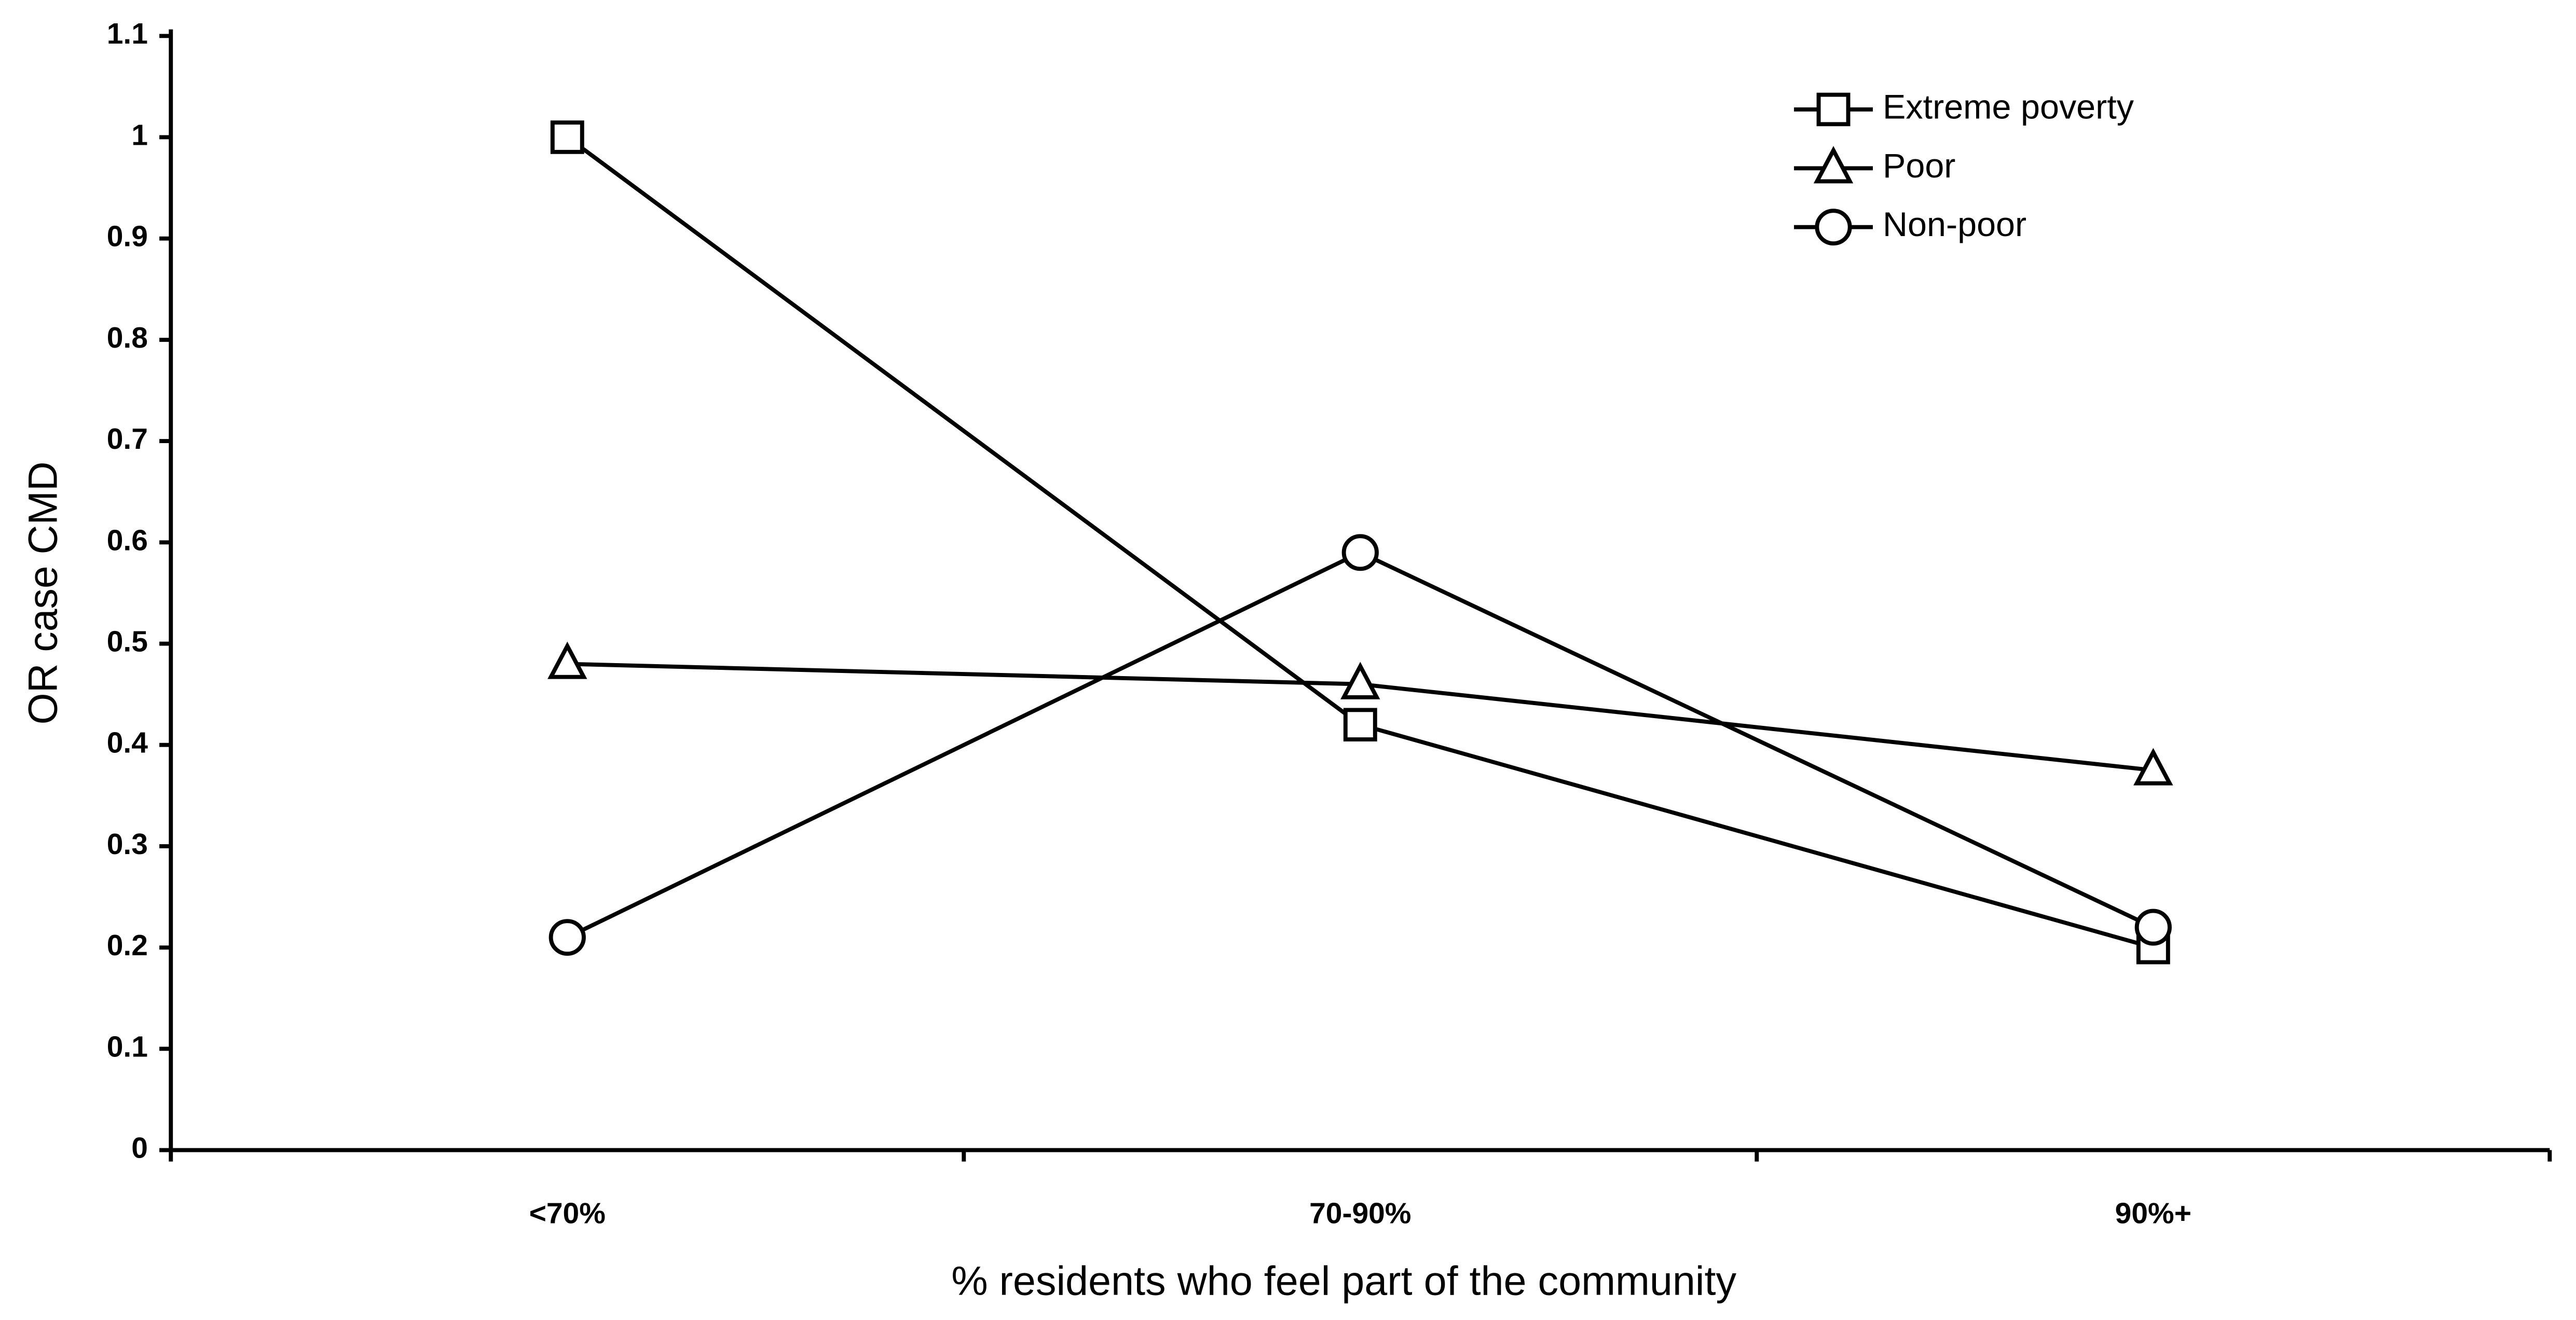 The width and height of the screenshot is (2576, 1320). Describe the element at coordinates (127, 338) in the screenshot. I see `y-tick-label: 0.8` at that location.